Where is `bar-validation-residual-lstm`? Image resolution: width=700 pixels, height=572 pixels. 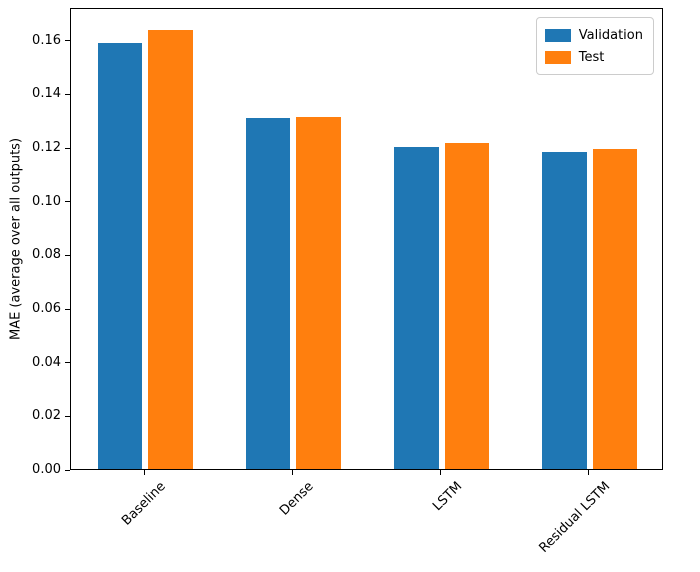 bar-validation-residual-lstm is located at coordinates (564, 310).